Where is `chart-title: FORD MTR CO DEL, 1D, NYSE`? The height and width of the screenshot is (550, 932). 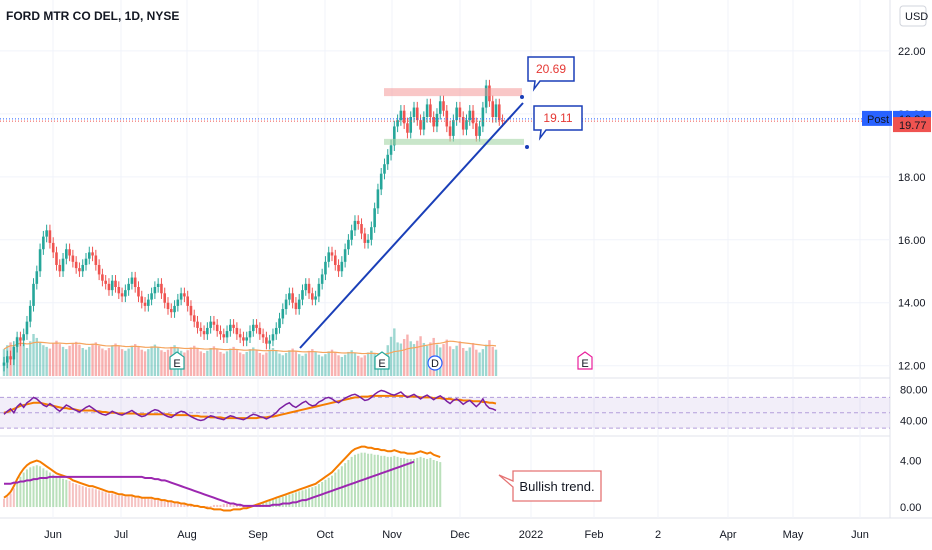
chart-title: FORD MTR CO DEL, 1D, NYSE is located at coordinates (92, 16).